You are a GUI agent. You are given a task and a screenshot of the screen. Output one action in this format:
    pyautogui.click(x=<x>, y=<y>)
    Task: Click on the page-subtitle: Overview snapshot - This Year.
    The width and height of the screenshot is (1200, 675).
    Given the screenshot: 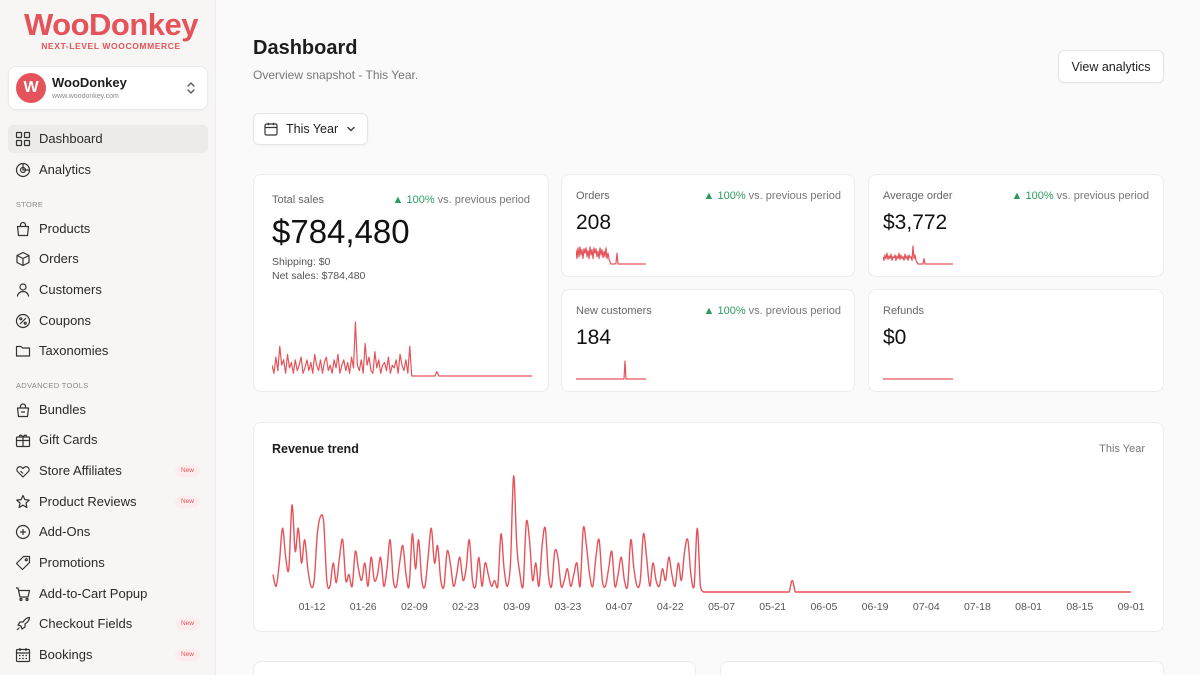 What is the action you would take?
    pyautogui.click(x=336, y=75)
    